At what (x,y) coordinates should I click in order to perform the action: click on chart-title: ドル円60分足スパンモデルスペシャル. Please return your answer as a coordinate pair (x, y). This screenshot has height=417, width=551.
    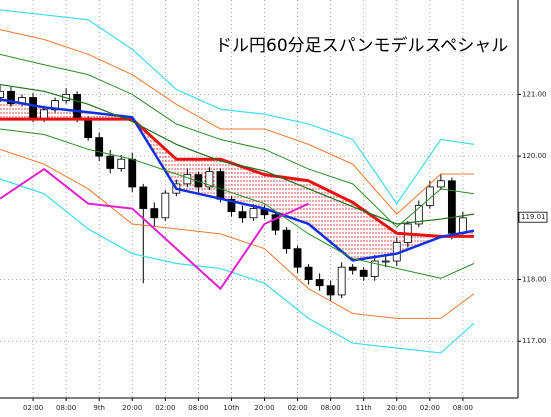
    Looking at the image, I should click on (361, 45).